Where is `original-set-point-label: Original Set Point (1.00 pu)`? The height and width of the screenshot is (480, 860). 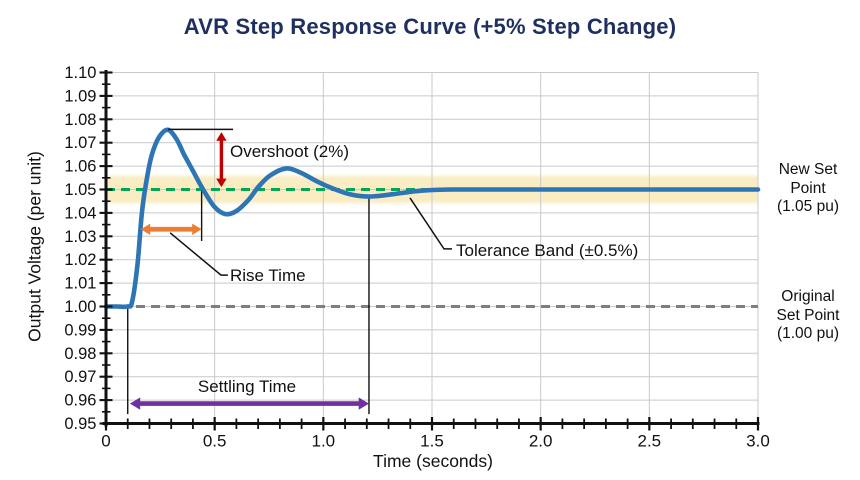 original-set-point-label: Original Set Point (1.00 pu) is located at coordinates (808, 315).